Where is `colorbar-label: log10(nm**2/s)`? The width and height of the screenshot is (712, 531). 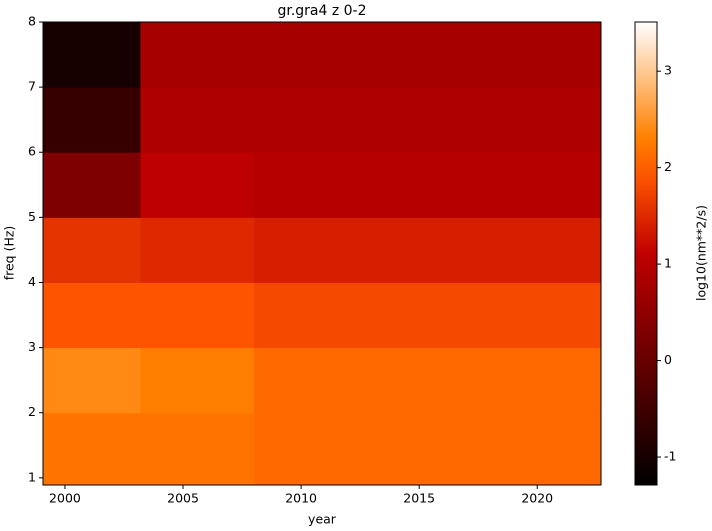 colorbar-label: log10(nm**2/s) is located at coordinates (701, 253).